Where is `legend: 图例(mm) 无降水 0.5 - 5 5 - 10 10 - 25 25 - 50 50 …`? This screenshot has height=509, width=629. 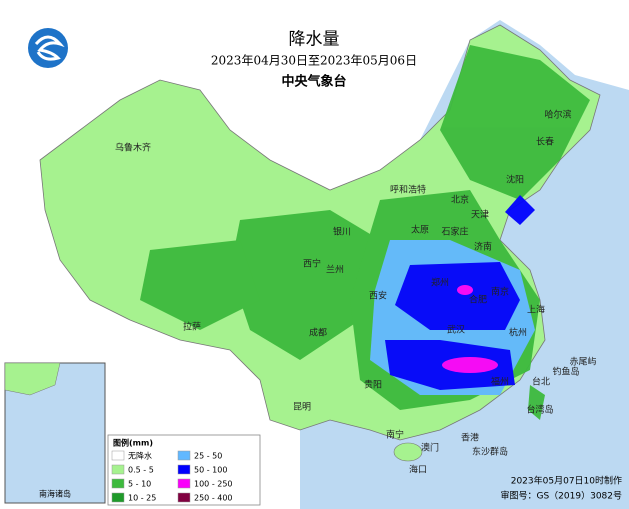 legend: 图例(mm) 无降水 0.5 - 5 5 - 10 10 - 25 25 - 50 50 … is located at coordinates (184, 470).